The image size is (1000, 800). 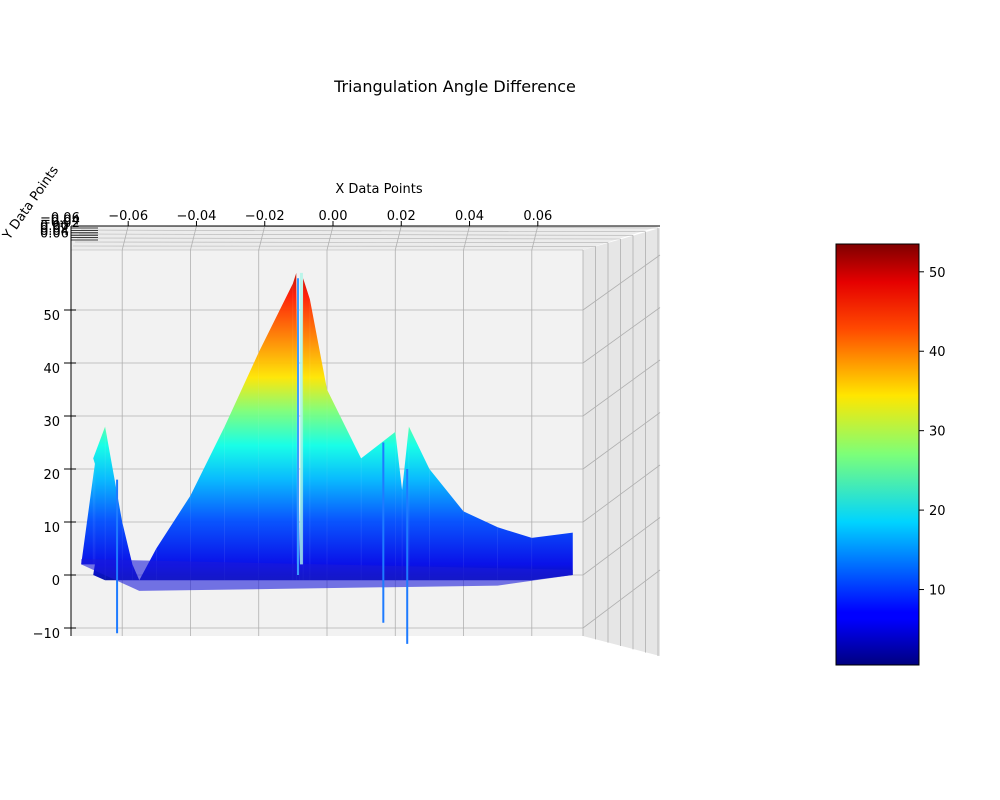 What do you see at coordinates (937, 511) in the screenshot?
I see `colorbar-tick-label: 20` at bounding box center [937, 511].